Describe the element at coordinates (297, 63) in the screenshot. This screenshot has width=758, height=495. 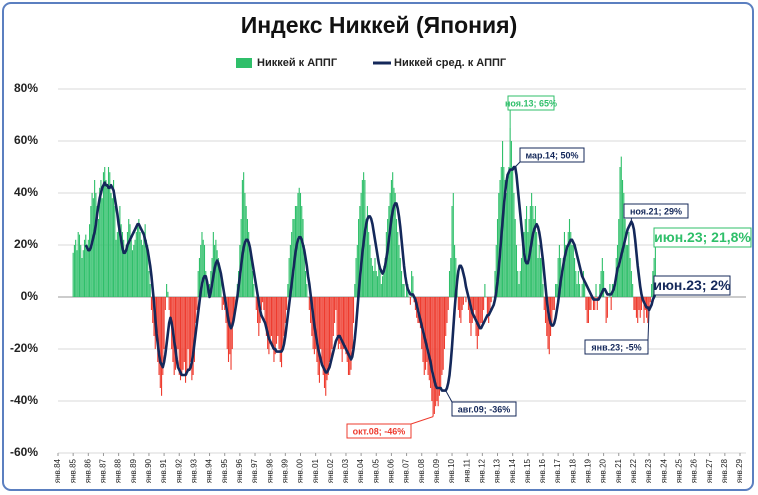
I see `legend-label: Никкей к АППГ` at that location.